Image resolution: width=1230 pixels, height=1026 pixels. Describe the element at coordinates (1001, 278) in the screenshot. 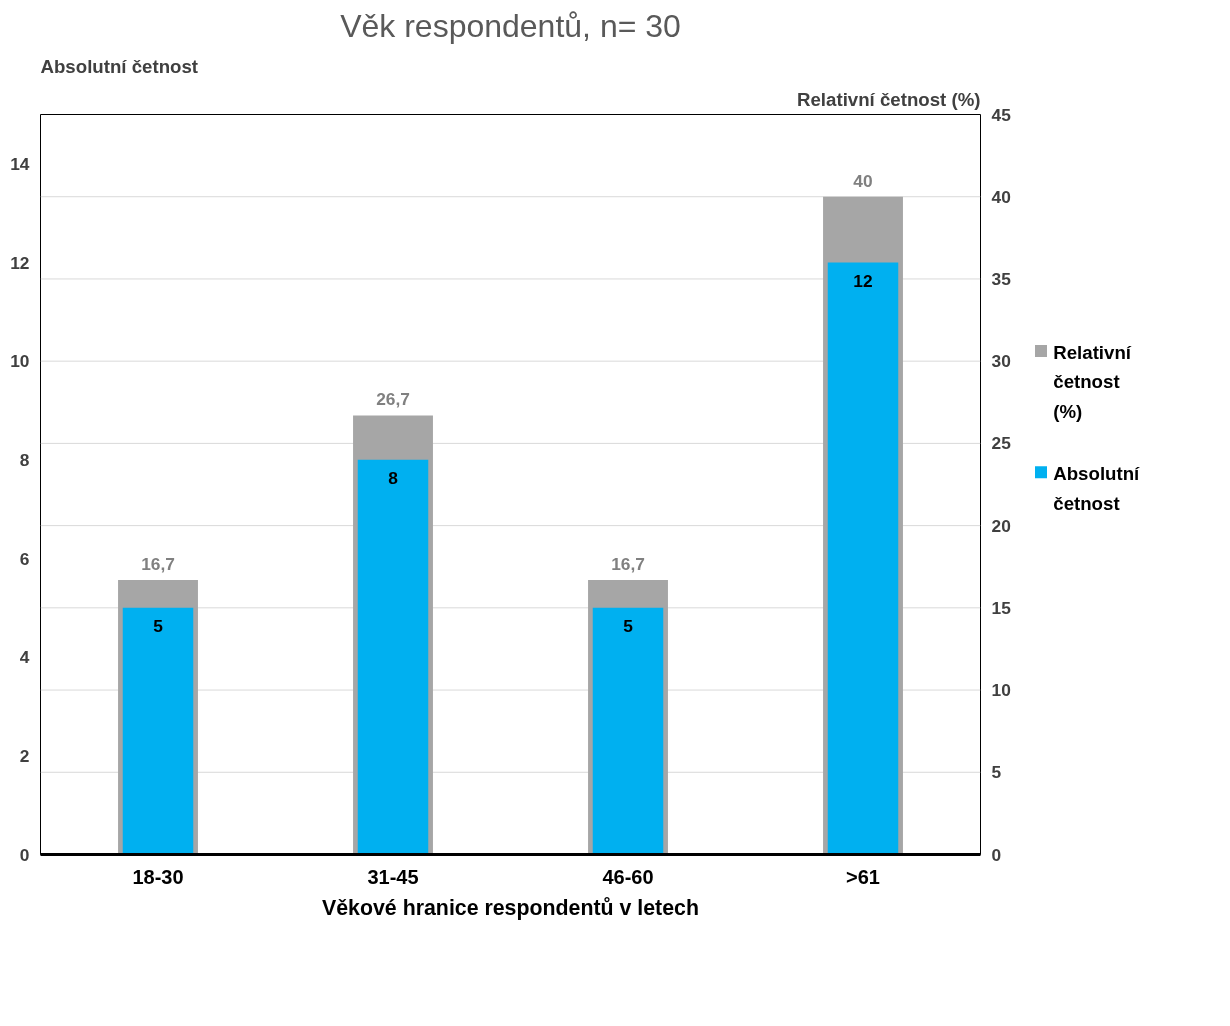

I see `y2-tick-label: 35` at that location.